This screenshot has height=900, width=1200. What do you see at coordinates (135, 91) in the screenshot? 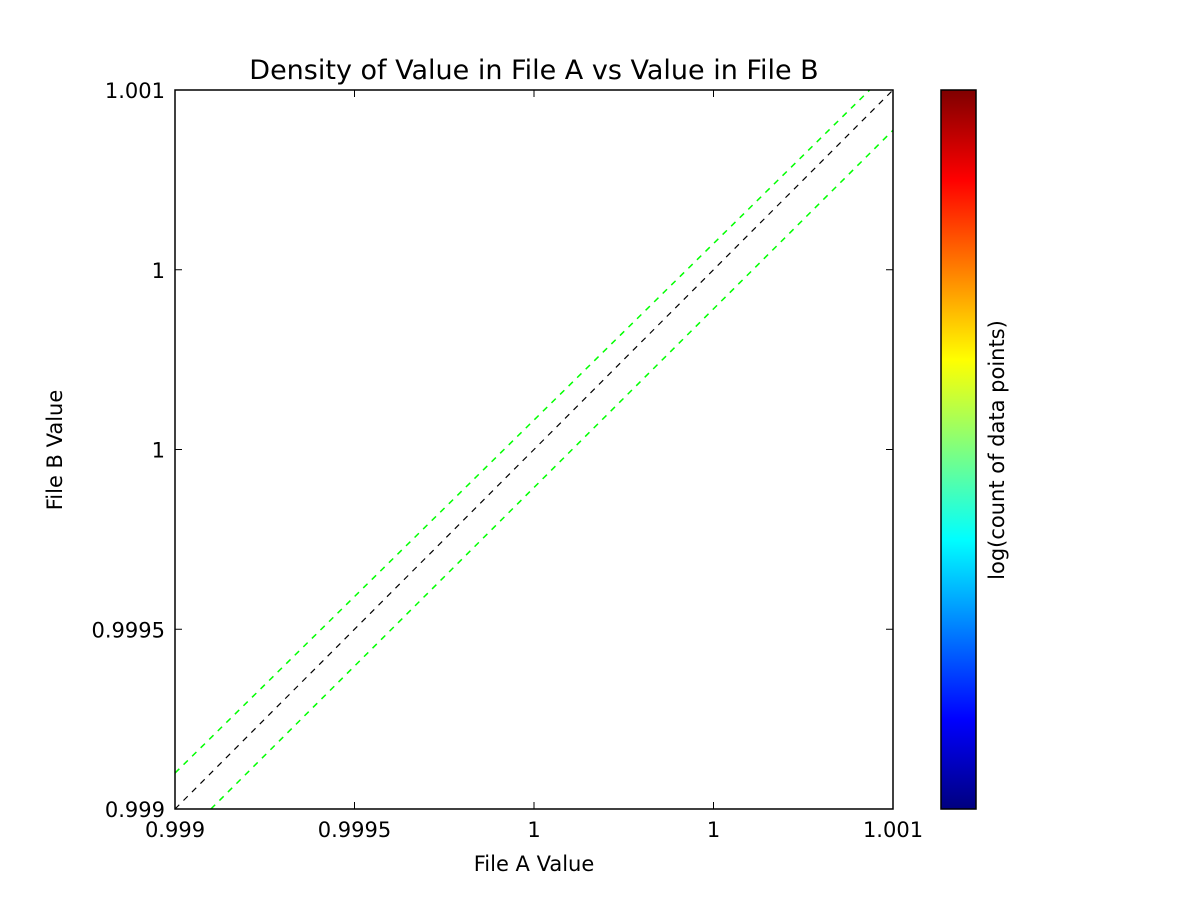
I see `y-tick-label: 1.001` at bounding box center [135, 91].